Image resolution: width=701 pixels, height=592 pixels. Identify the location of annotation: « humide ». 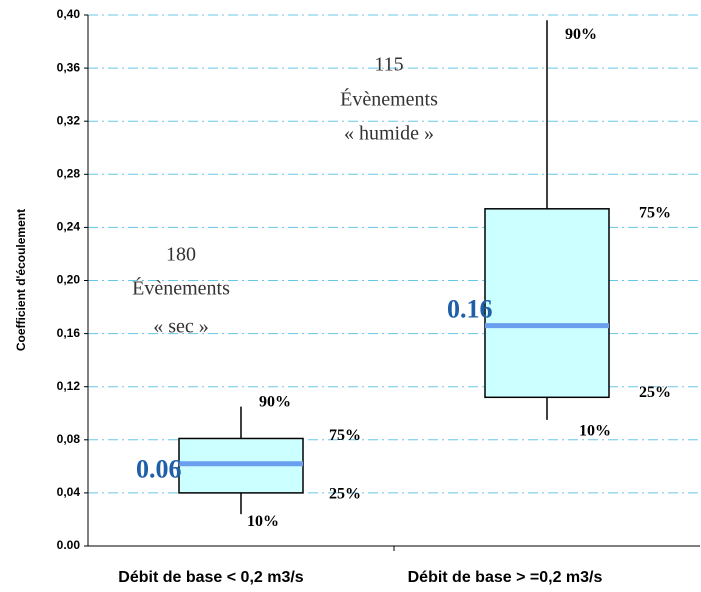
(389, 134).